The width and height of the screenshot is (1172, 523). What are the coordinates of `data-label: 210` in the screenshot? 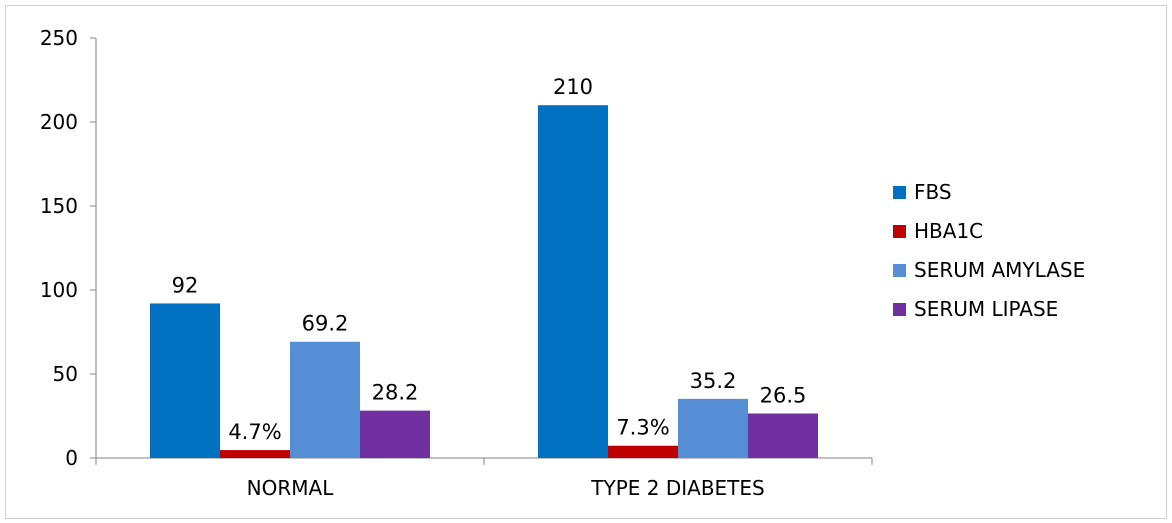 It's located at (573, 87).